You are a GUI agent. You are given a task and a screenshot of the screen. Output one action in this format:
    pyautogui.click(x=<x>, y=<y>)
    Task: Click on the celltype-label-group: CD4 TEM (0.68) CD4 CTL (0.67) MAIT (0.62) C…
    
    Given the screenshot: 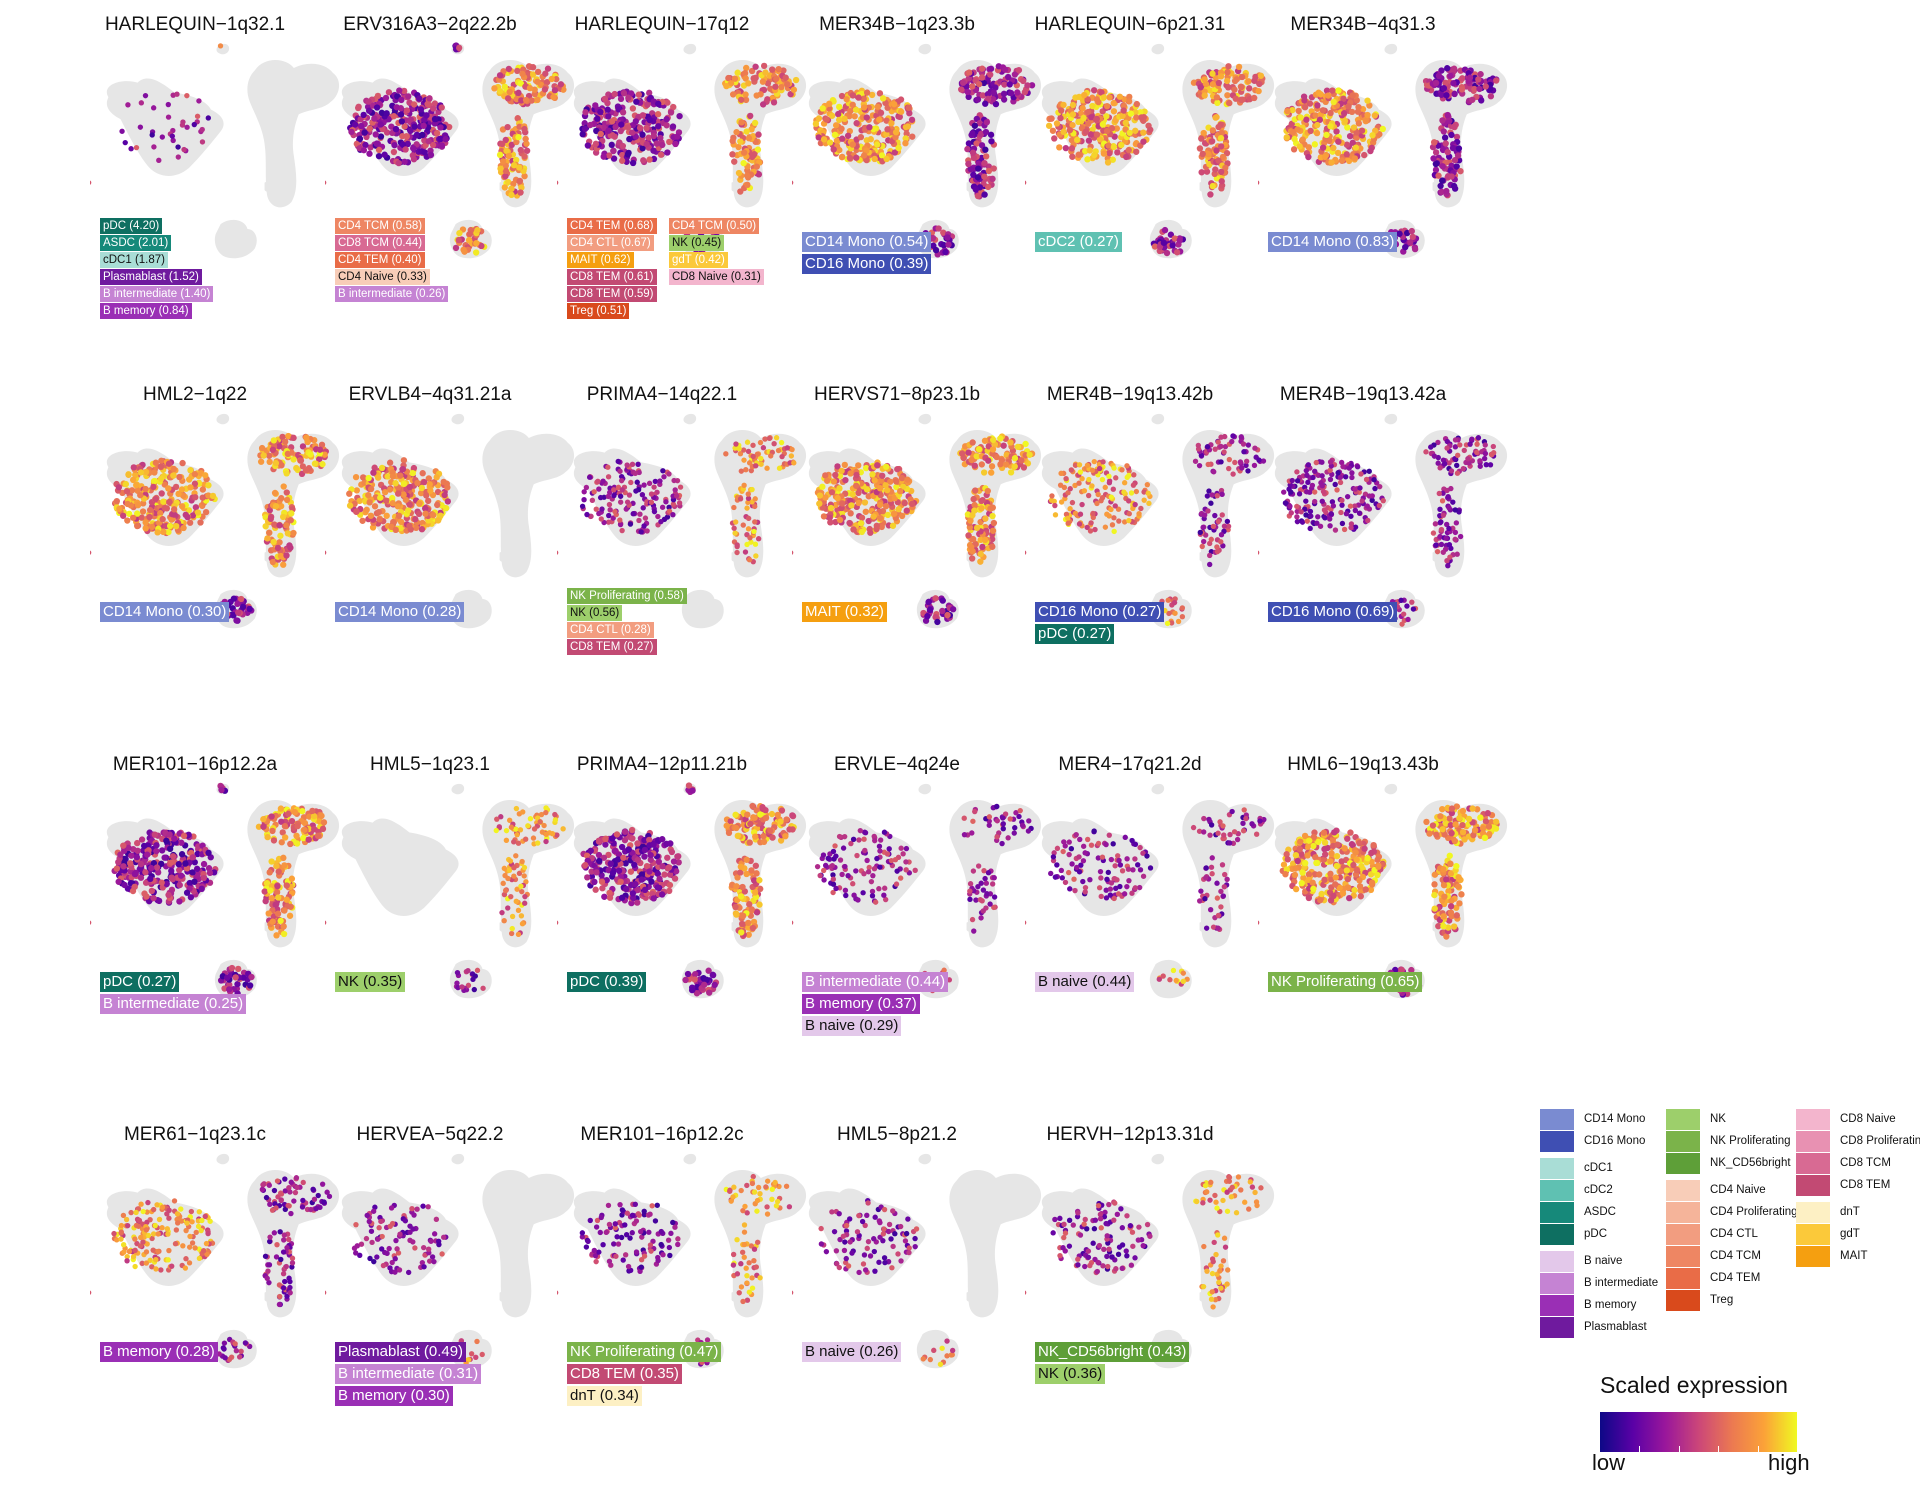 What is the action you would take?
    pyautogui.click(x=612, y=269)
    